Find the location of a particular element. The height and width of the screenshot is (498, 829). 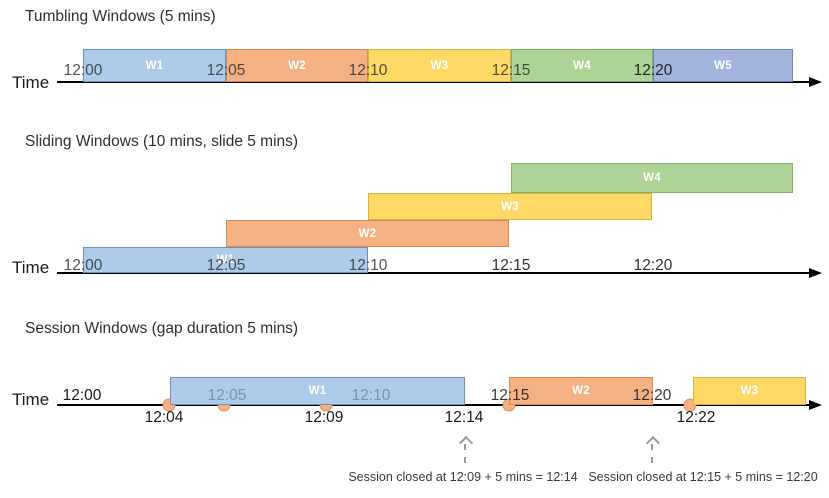

tumbling-timeline-arrowhead-icon is located at coordinates (815, 82).